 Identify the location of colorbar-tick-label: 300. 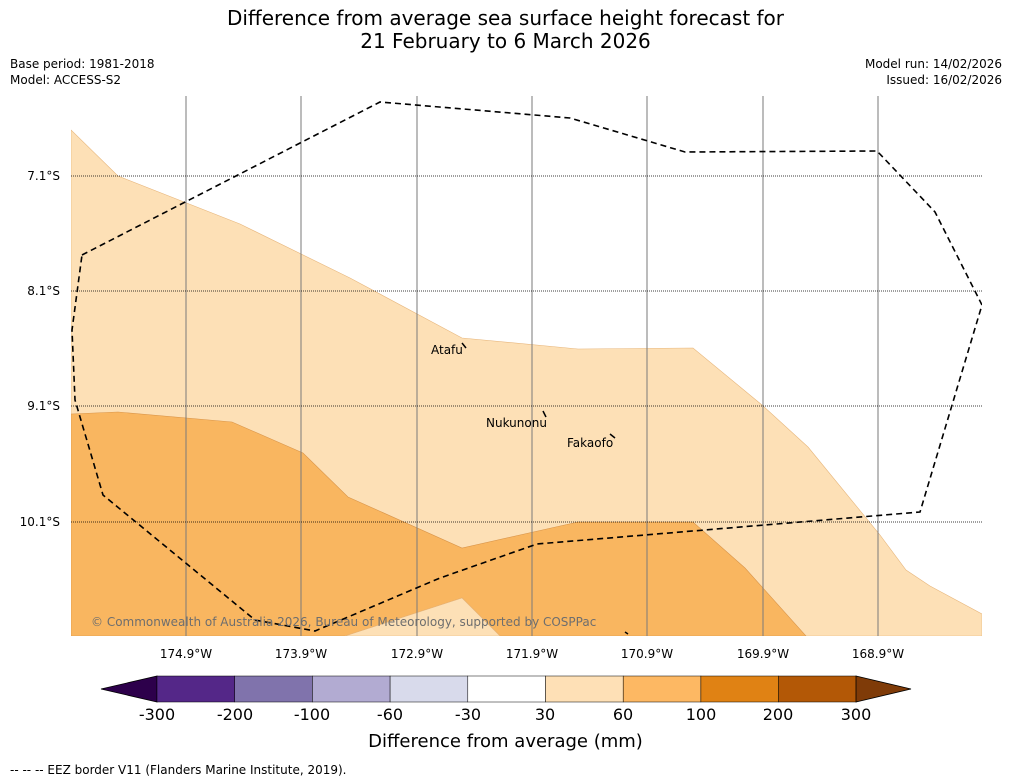
(856, 714).